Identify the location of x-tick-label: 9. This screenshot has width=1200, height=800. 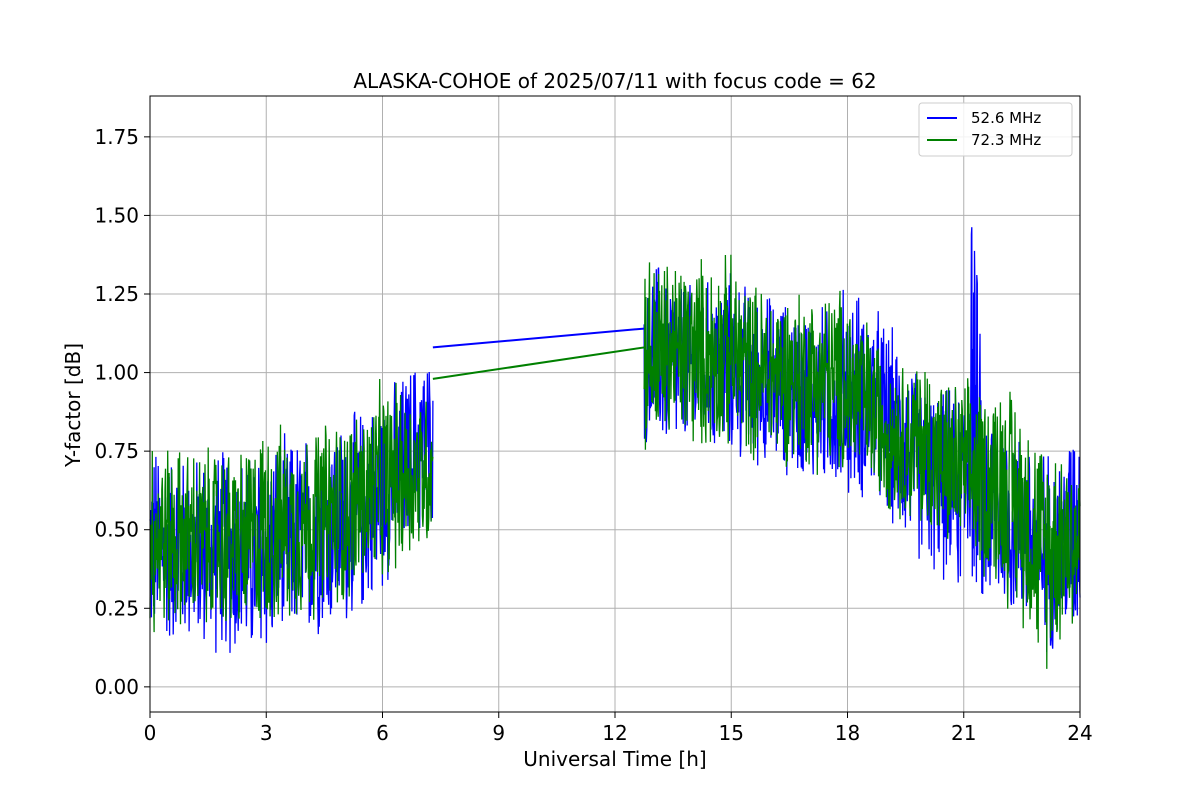
(498, 733).